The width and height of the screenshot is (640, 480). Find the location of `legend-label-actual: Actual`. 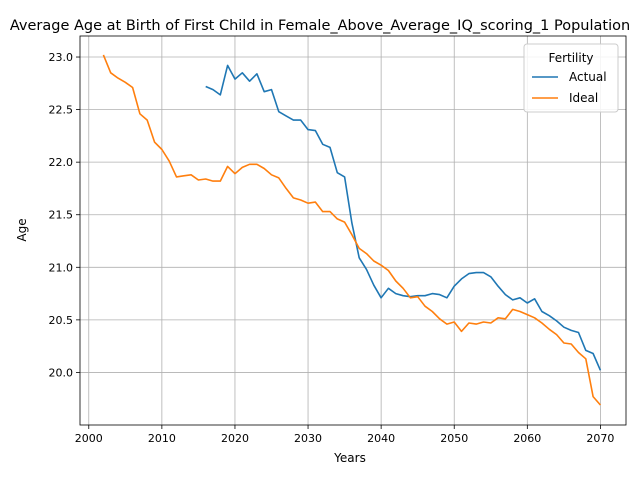

legend-label-actual: Actual is located at coordinates (588, 77).